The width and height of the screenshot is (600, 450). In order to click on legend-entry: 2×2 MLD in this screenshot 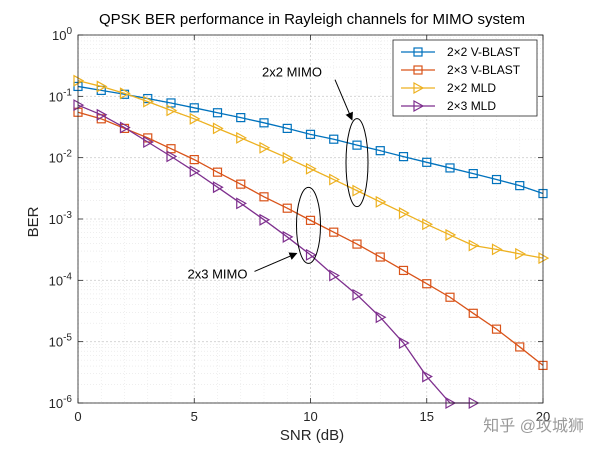, I will do `click(448, 88)`.